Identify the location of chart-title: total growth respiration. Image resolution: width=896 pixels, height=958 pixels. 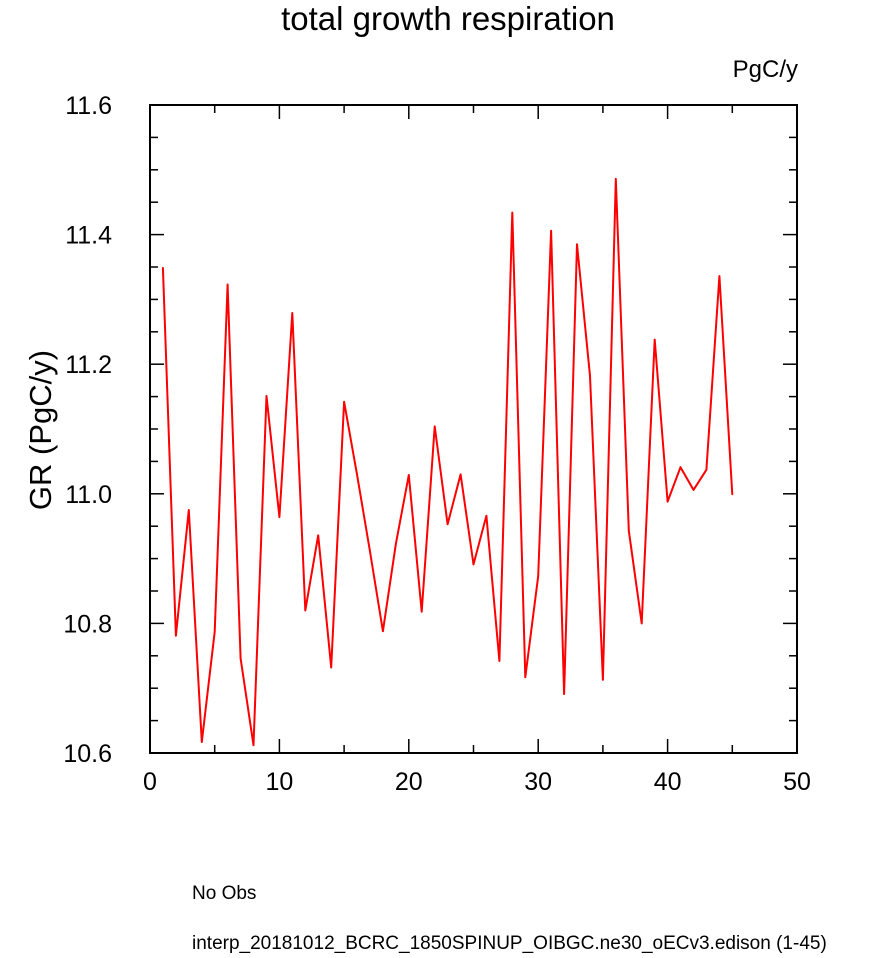
(448, 18).